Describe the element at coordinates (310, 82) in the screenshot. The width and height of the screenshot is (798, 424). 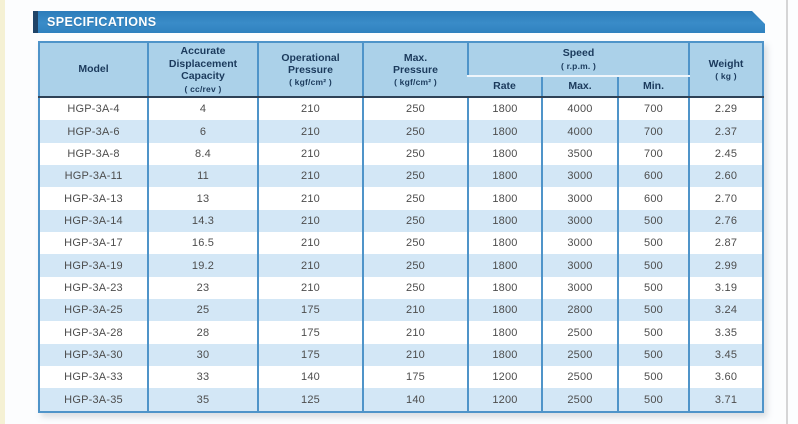
I see `header-op-pressure-unit: ( kgf/cm² )` at that location.